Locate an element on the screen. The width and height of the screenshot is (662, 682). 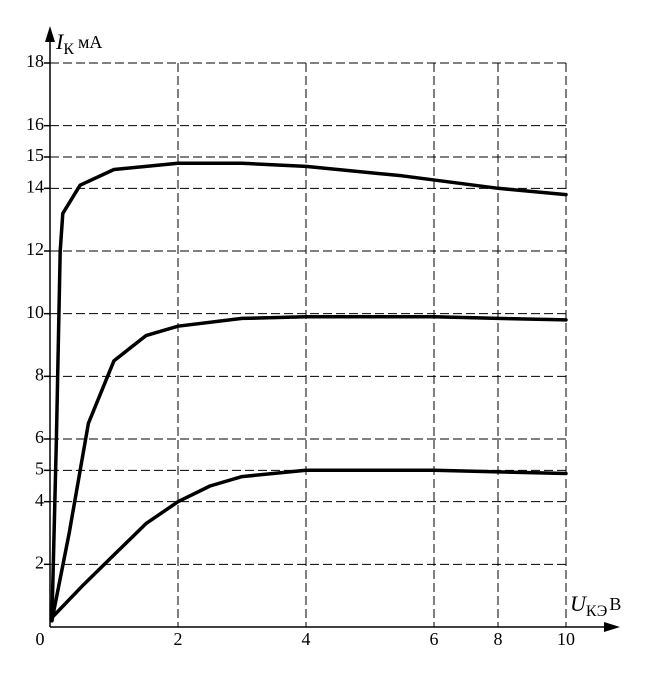
y-tick-label: 2 is located at coordinates (39, 562).